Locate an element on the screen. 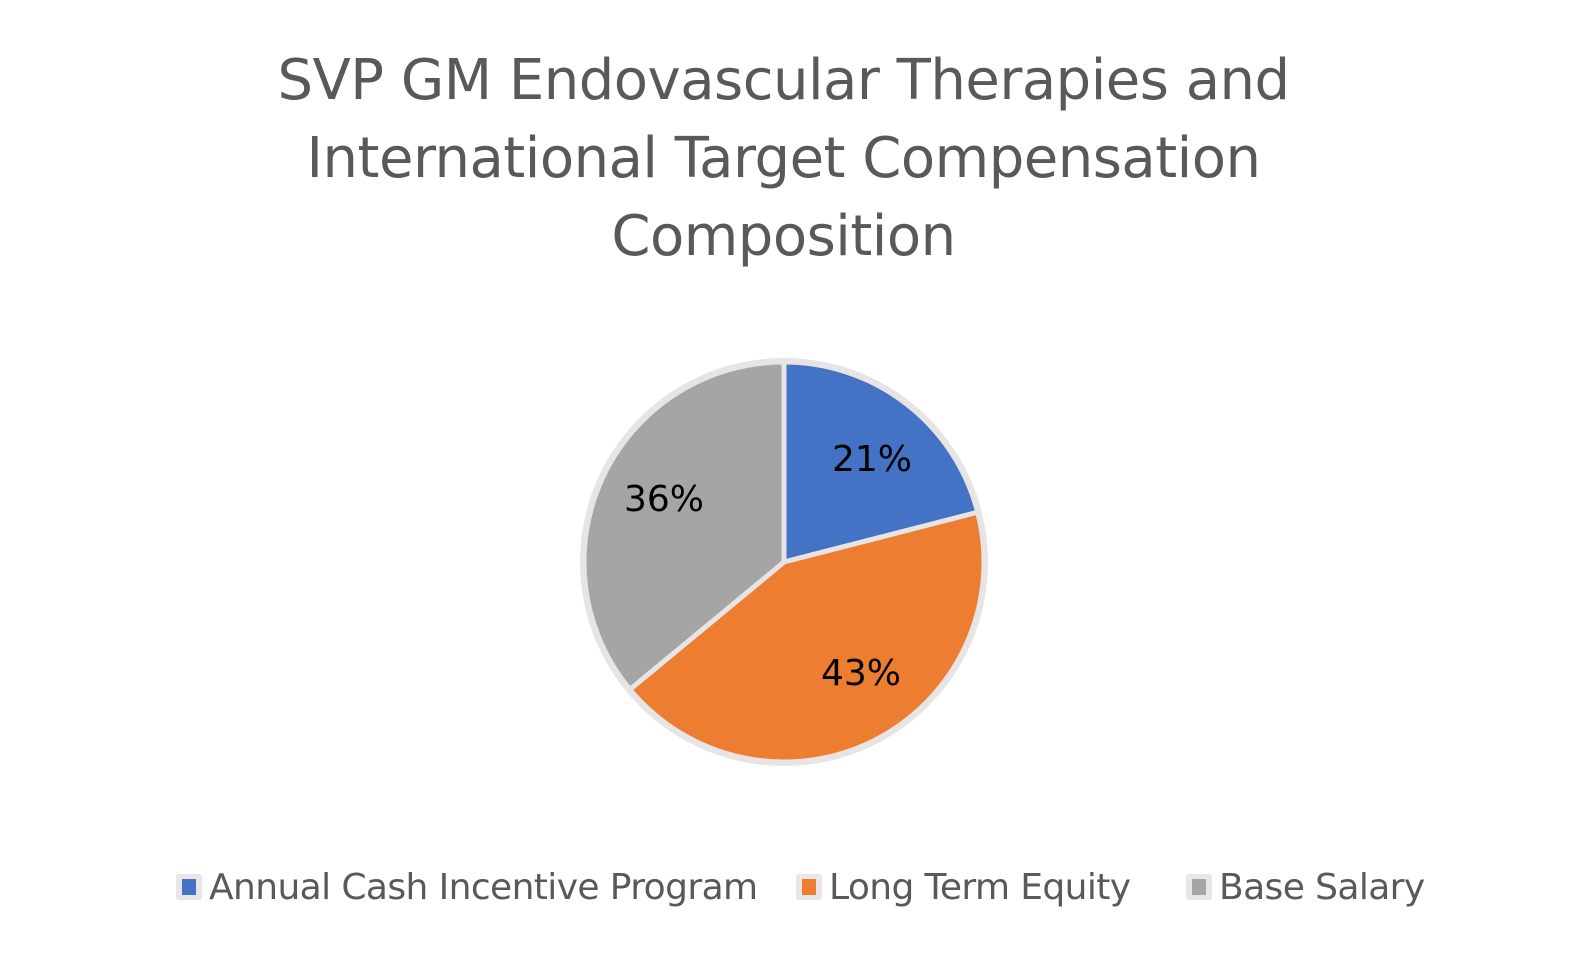 The height and width of the screenshot is (963, 1587). data-labels: 21% 43% 36% is located at coordinates (768, 566).